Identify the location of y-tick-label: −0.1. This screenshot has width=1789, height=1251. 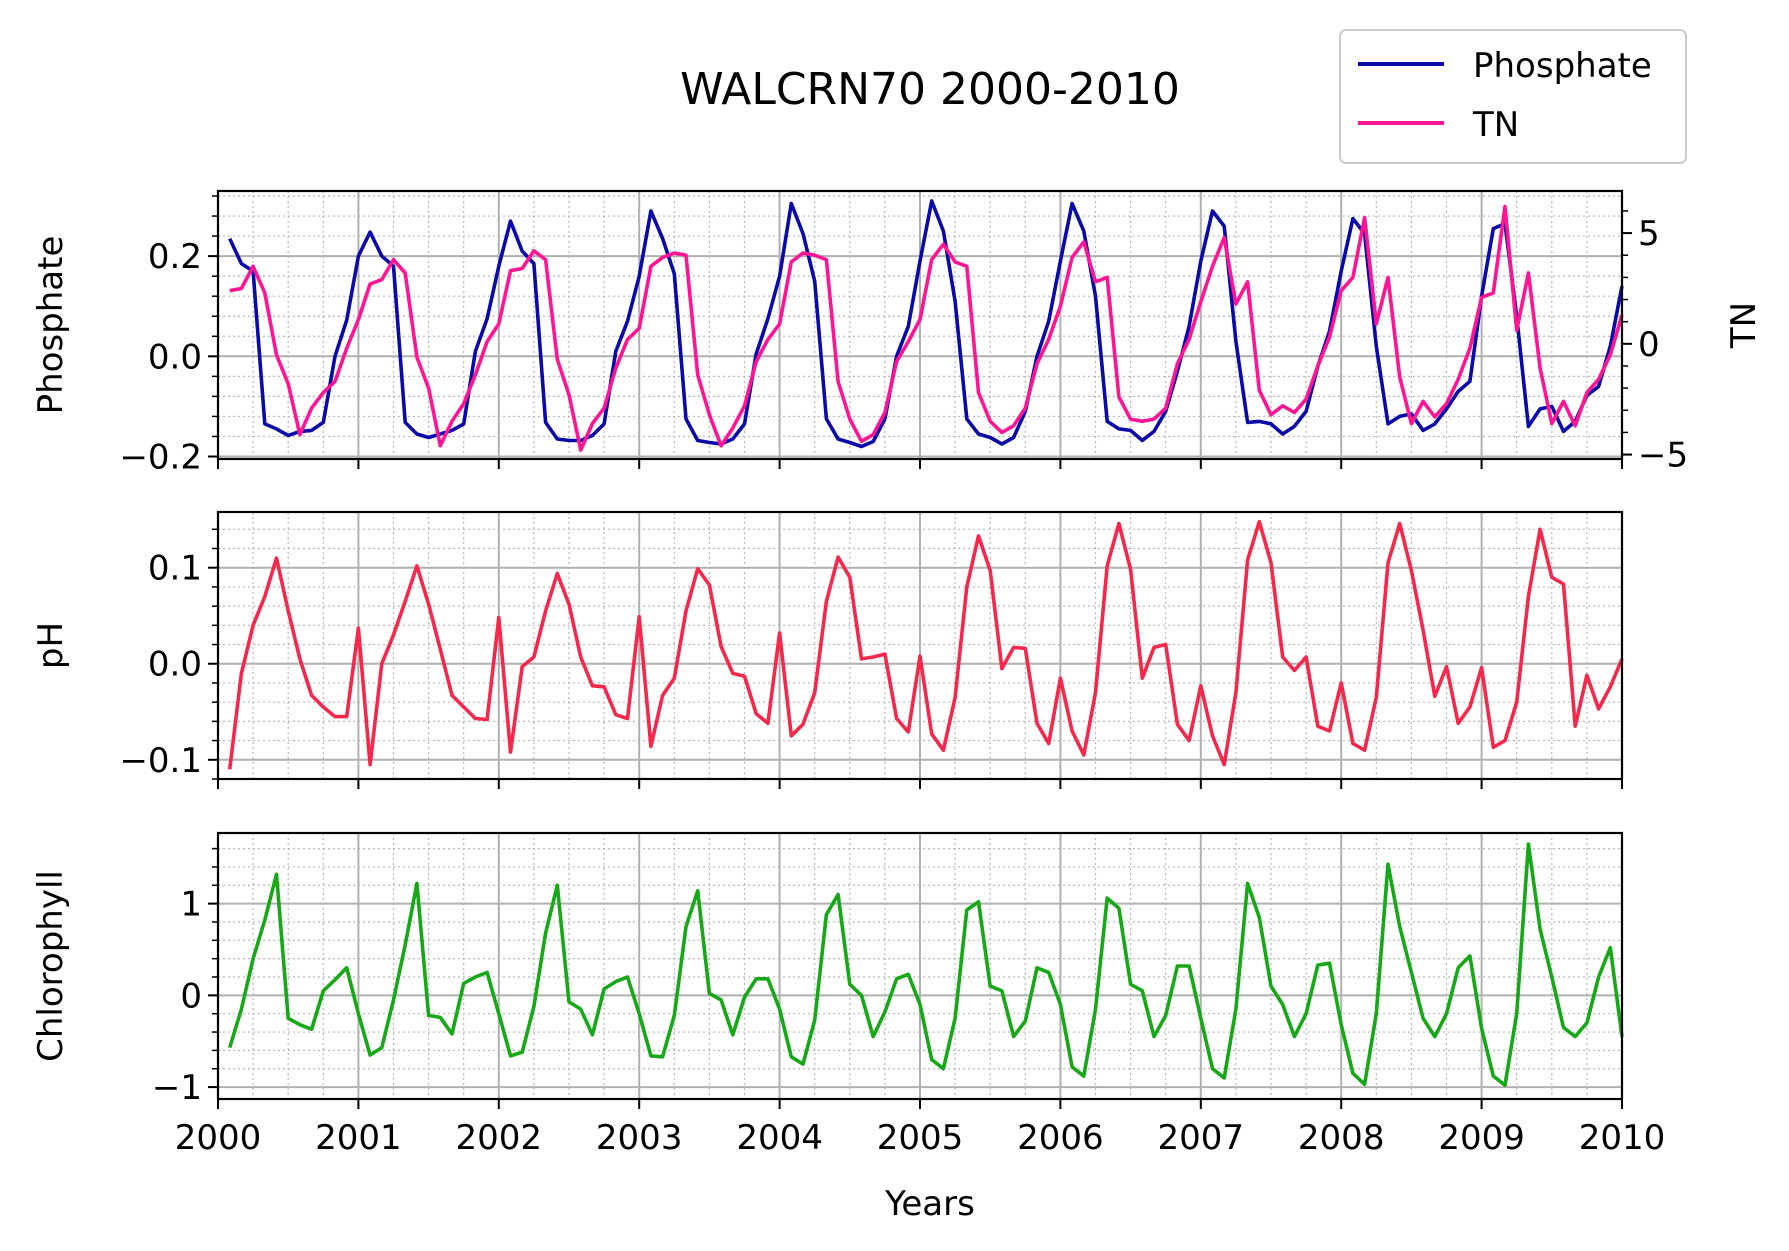
(160, 761).